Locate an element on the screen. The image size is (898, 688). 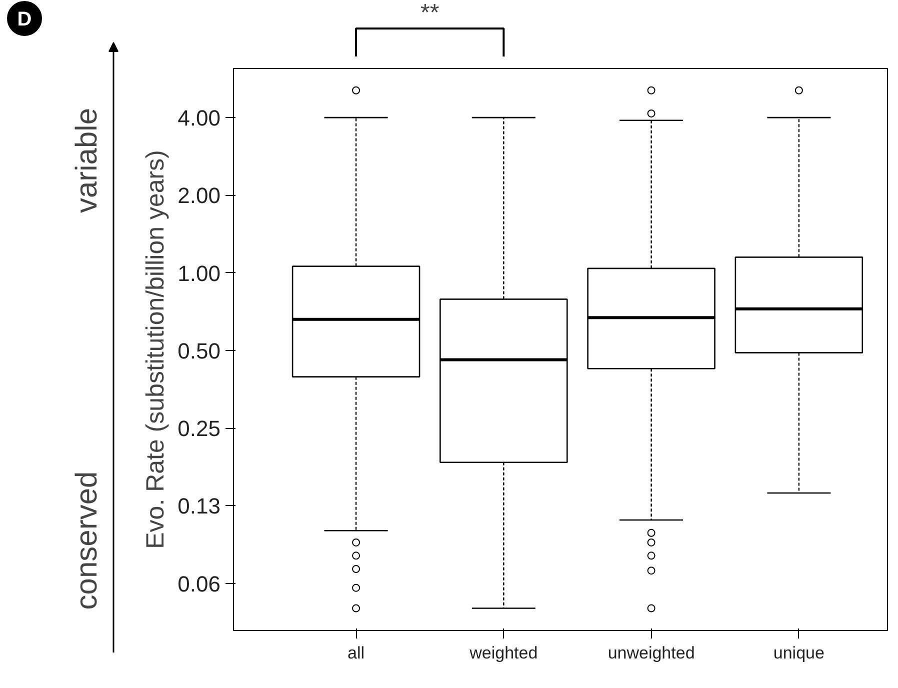
y-tick-label: 0.13 is located at coordinates (199, 506).